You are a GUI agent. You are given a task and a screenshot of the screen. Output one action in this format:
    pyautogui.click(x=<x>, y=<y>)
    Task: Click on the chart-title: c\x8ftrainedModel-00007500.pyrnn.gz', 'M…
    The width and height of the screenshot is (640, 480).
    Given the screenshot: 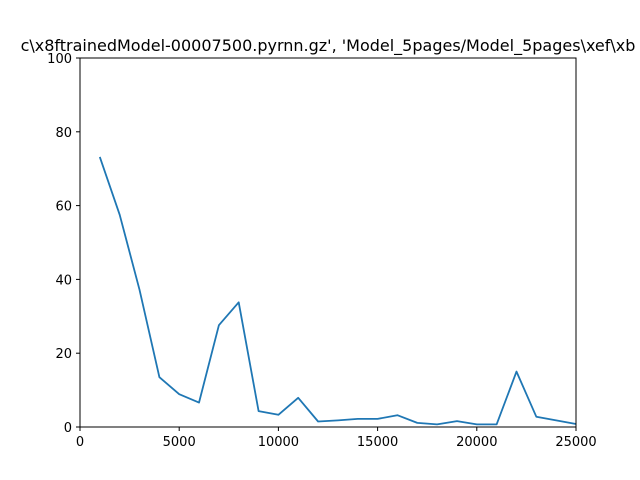 What is the action you would take?
    pyautogui.click(x=328, y=46)
    